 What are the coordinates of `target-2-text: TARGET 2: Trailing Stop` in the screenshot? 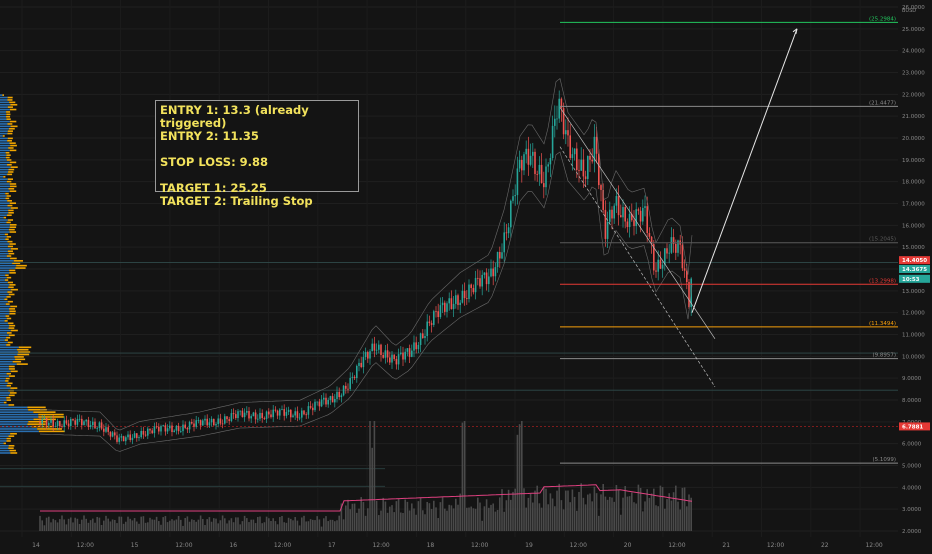 It's located at (236, 201).